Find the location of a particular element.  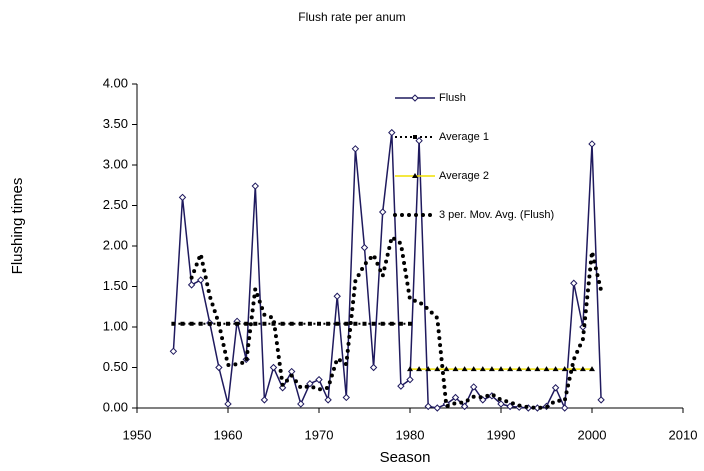

x-tick-label: 2010 is located at coordinates (683, 434).